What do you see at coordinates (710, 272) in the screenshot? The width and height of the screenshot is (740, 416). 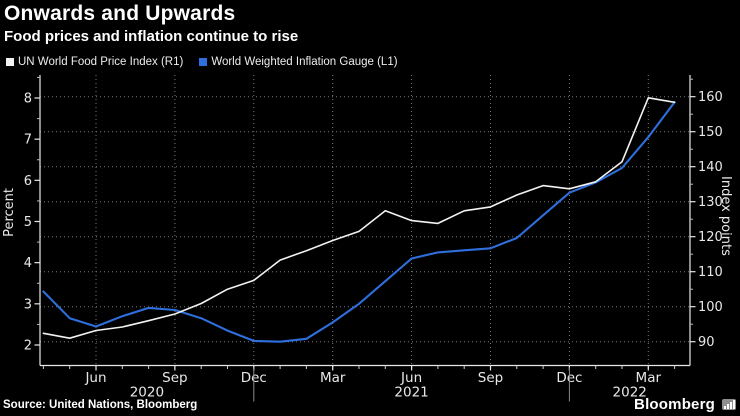 I see `right-axis-tick-label: 110` at bounding box center [710, 272].